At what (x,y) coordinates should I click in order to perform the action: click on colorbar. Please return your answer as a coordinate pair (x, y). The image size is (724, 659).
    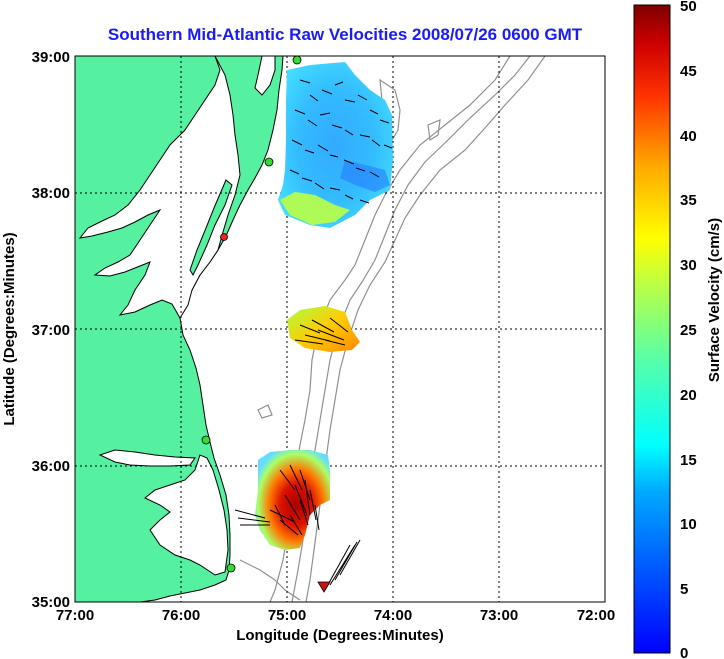
    Looking at the image, I should click on (652, 329).